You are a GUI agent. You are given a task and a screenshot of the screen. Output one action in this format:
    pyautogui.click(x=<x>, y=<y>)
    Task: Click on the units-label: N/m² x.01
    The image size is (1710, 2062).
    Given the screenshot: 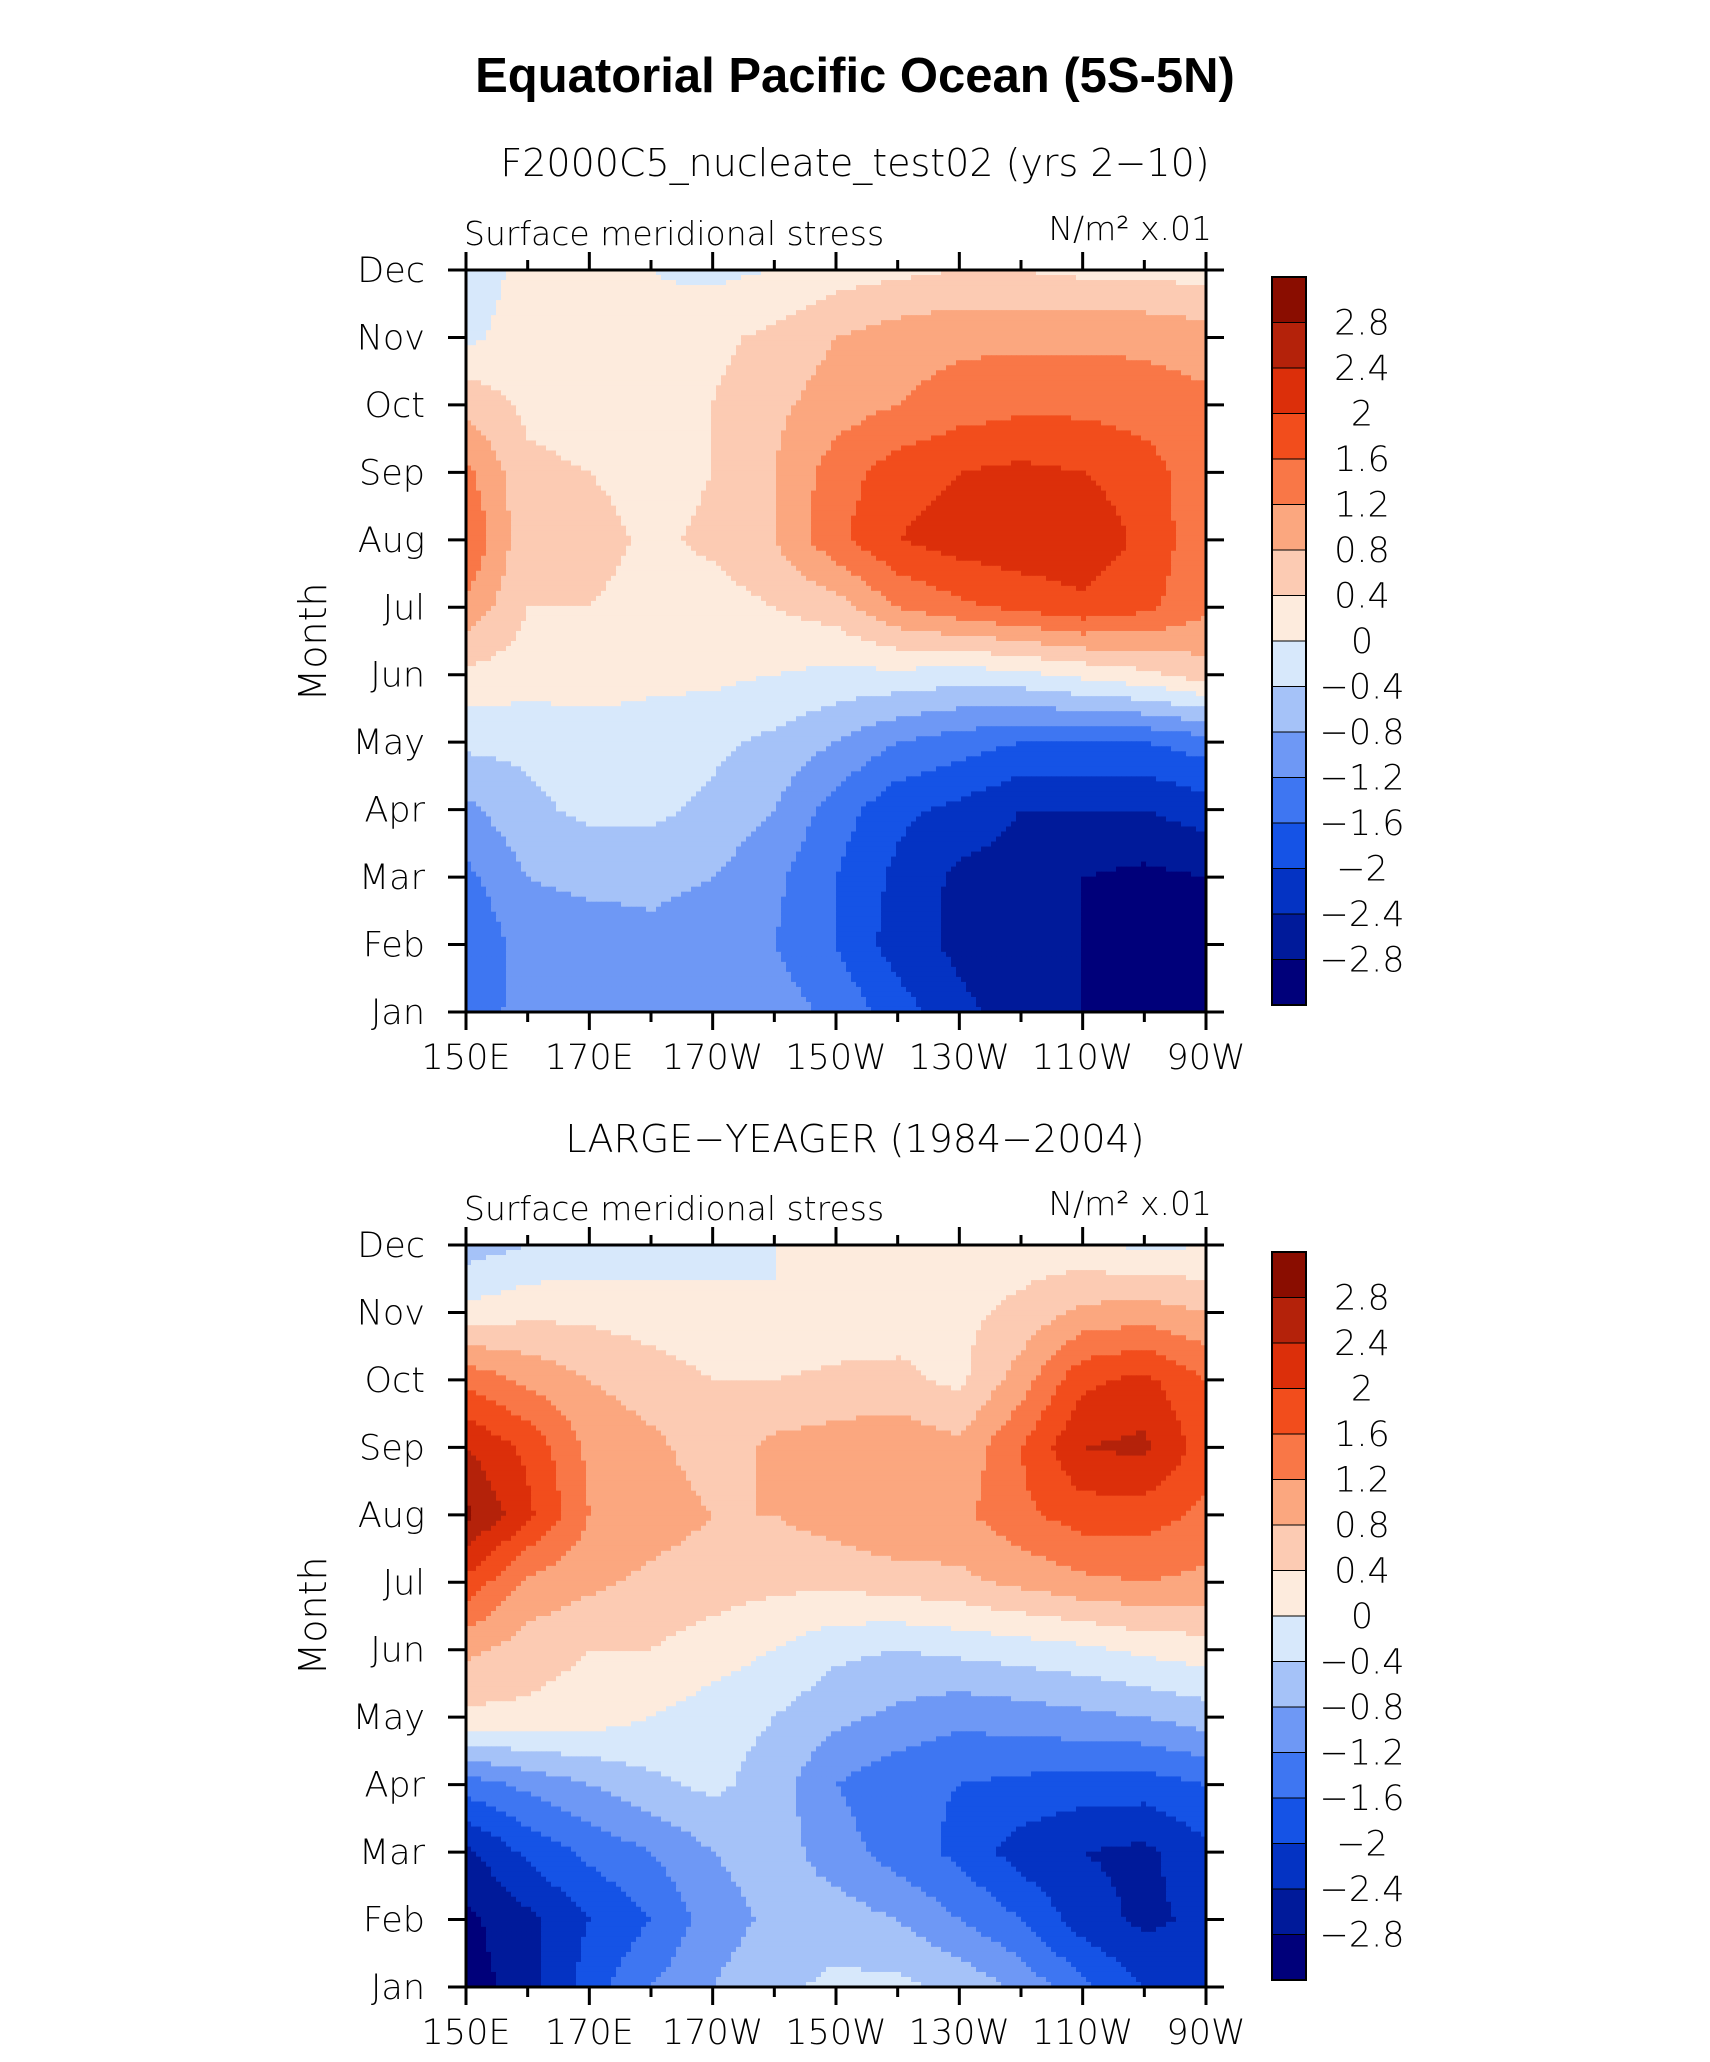 What is the action you would take?
    pyautogui.click(x=1130, y=228)
    